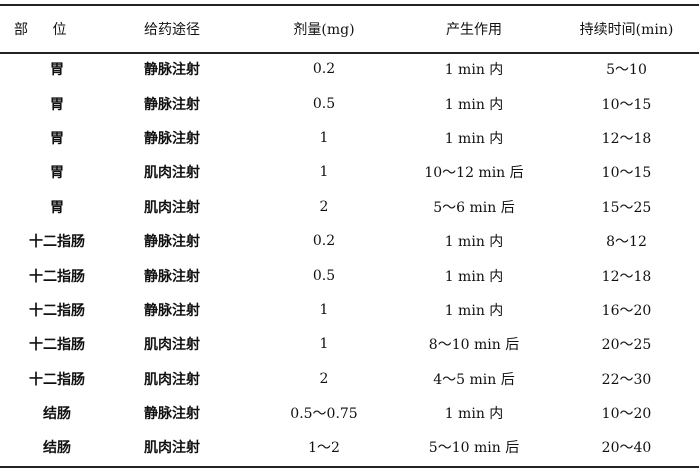 This screenshot has width=699, height=471. I want to click on cell-onset: 4～5 min 后, so click(474, 379).